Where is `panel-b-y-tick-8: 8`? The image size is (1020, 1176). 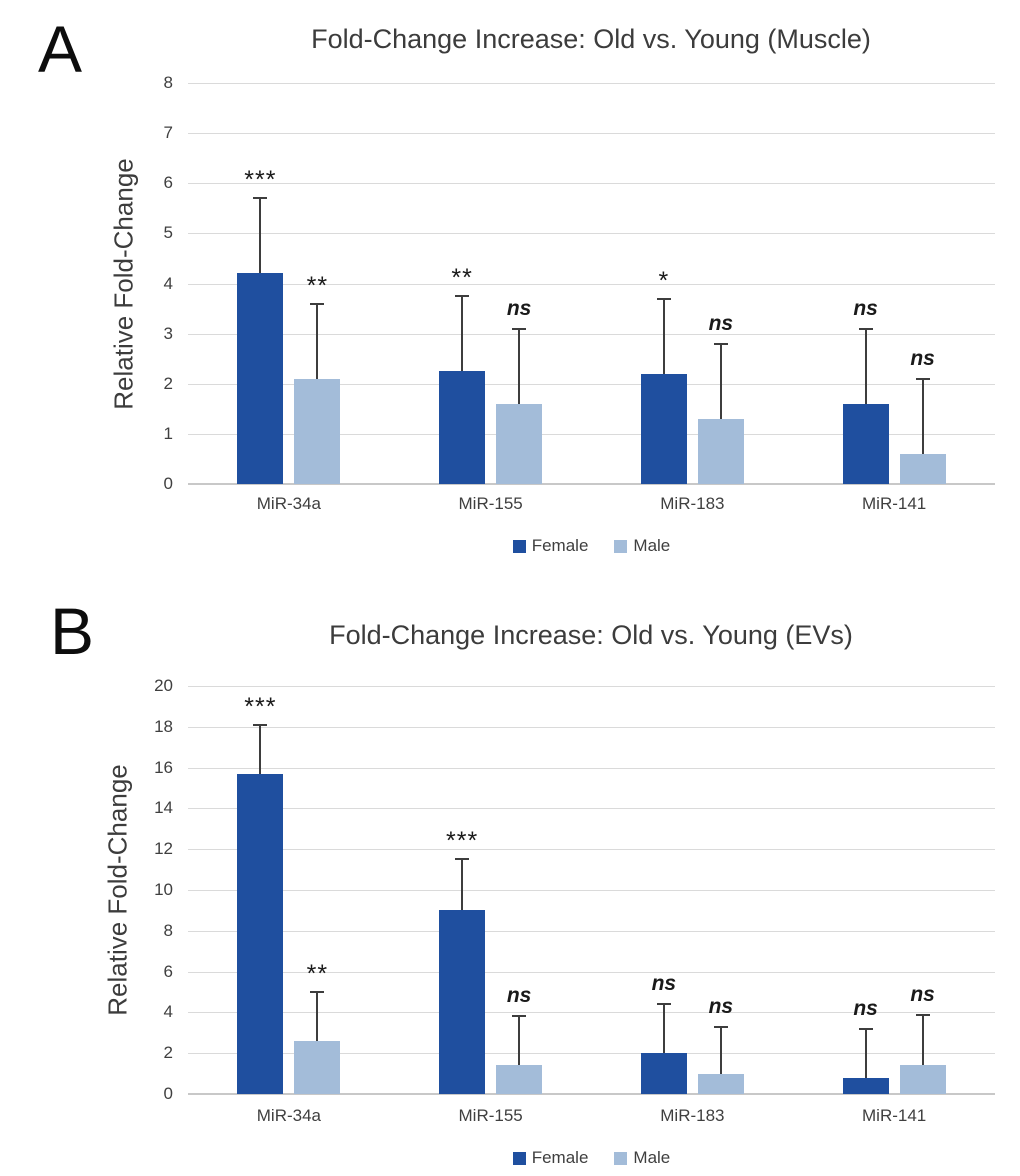 panel-b-y-tick-8: 8 is located at coordinates (168, 930).